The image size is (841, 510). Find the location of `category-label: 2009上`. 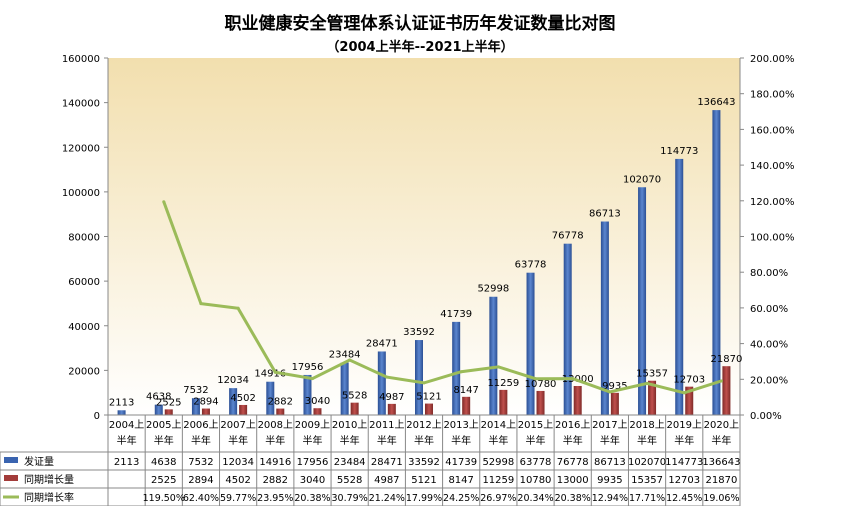

category-label: 2009上 is located at coordinates (312, 425).